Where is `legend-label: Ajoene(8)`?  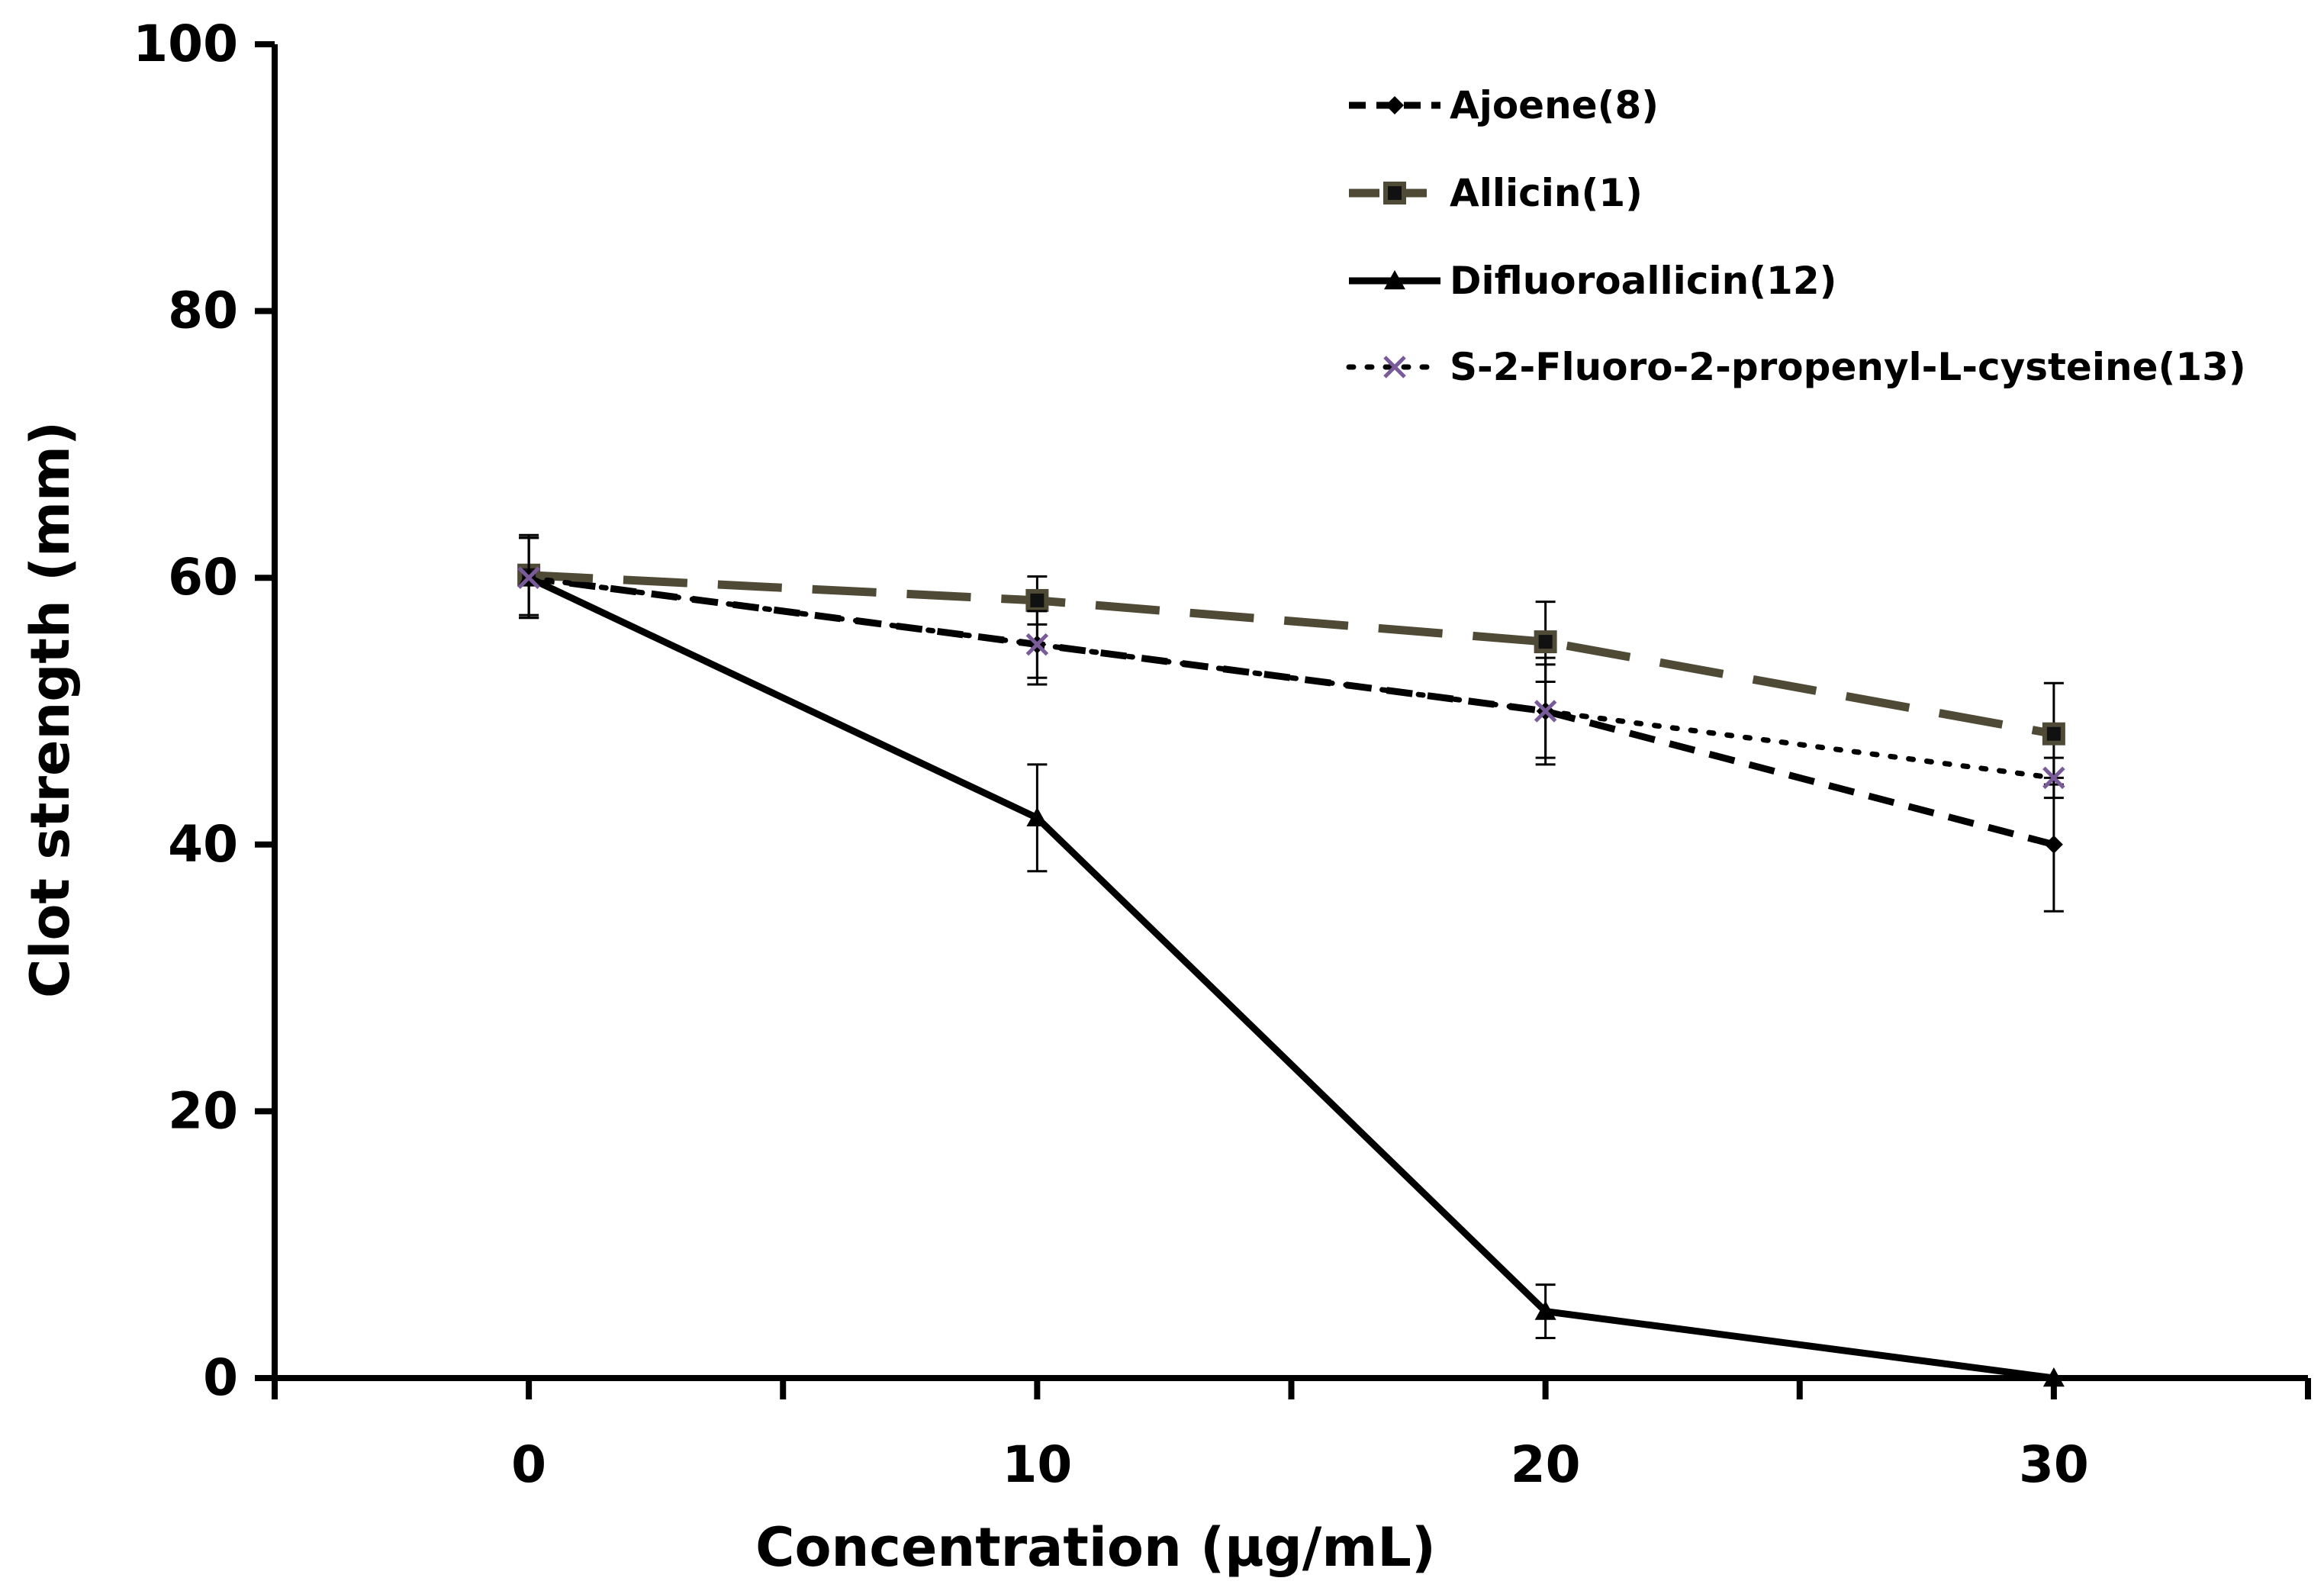
legend-label: Ajoene(8) is located at coordinates (1554, 105).